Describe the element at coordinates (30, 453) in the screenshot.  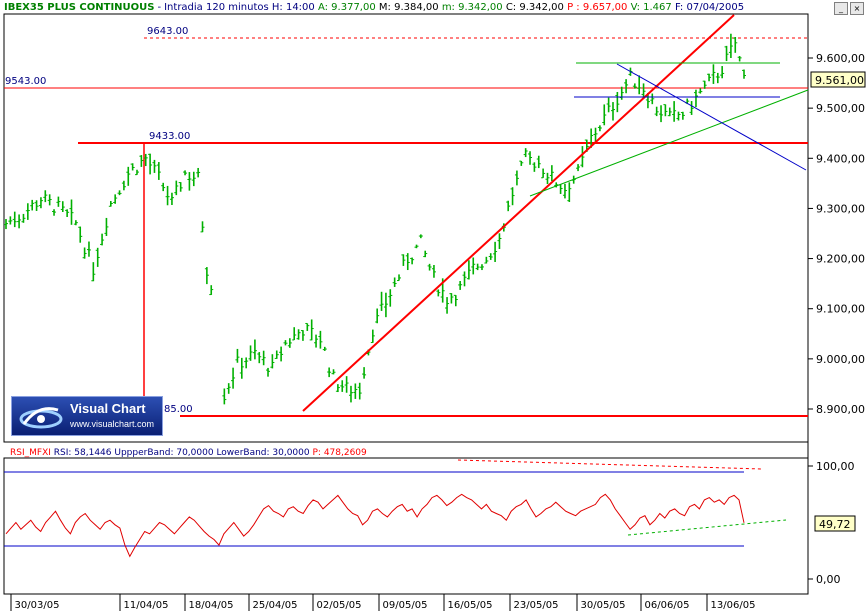
I see `rsi-name: RSI_MFXI` at that location.